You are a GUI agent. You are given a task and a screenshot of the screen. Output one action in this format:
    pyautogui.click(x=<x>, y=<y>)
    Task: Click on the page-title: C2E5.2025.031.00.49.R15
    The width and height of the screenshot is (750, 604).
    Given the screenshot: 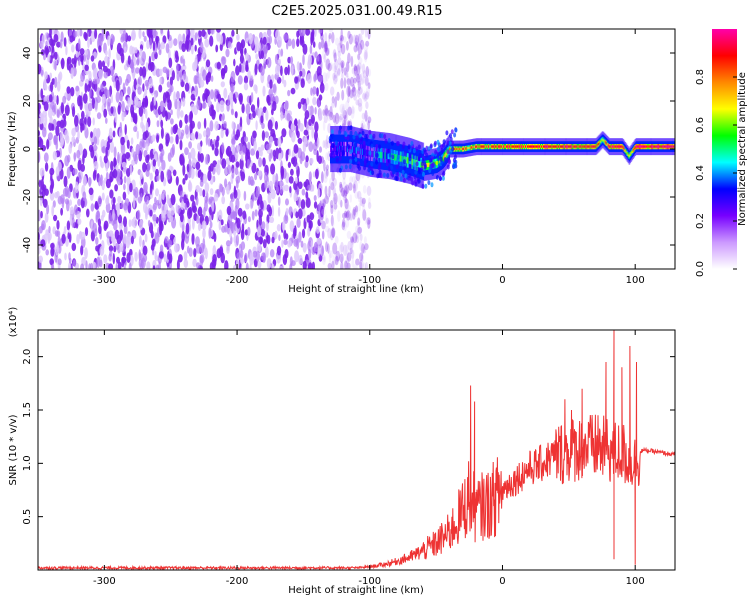 What is the action you would take?
    pyautogui.click(x=356, y=11)
    